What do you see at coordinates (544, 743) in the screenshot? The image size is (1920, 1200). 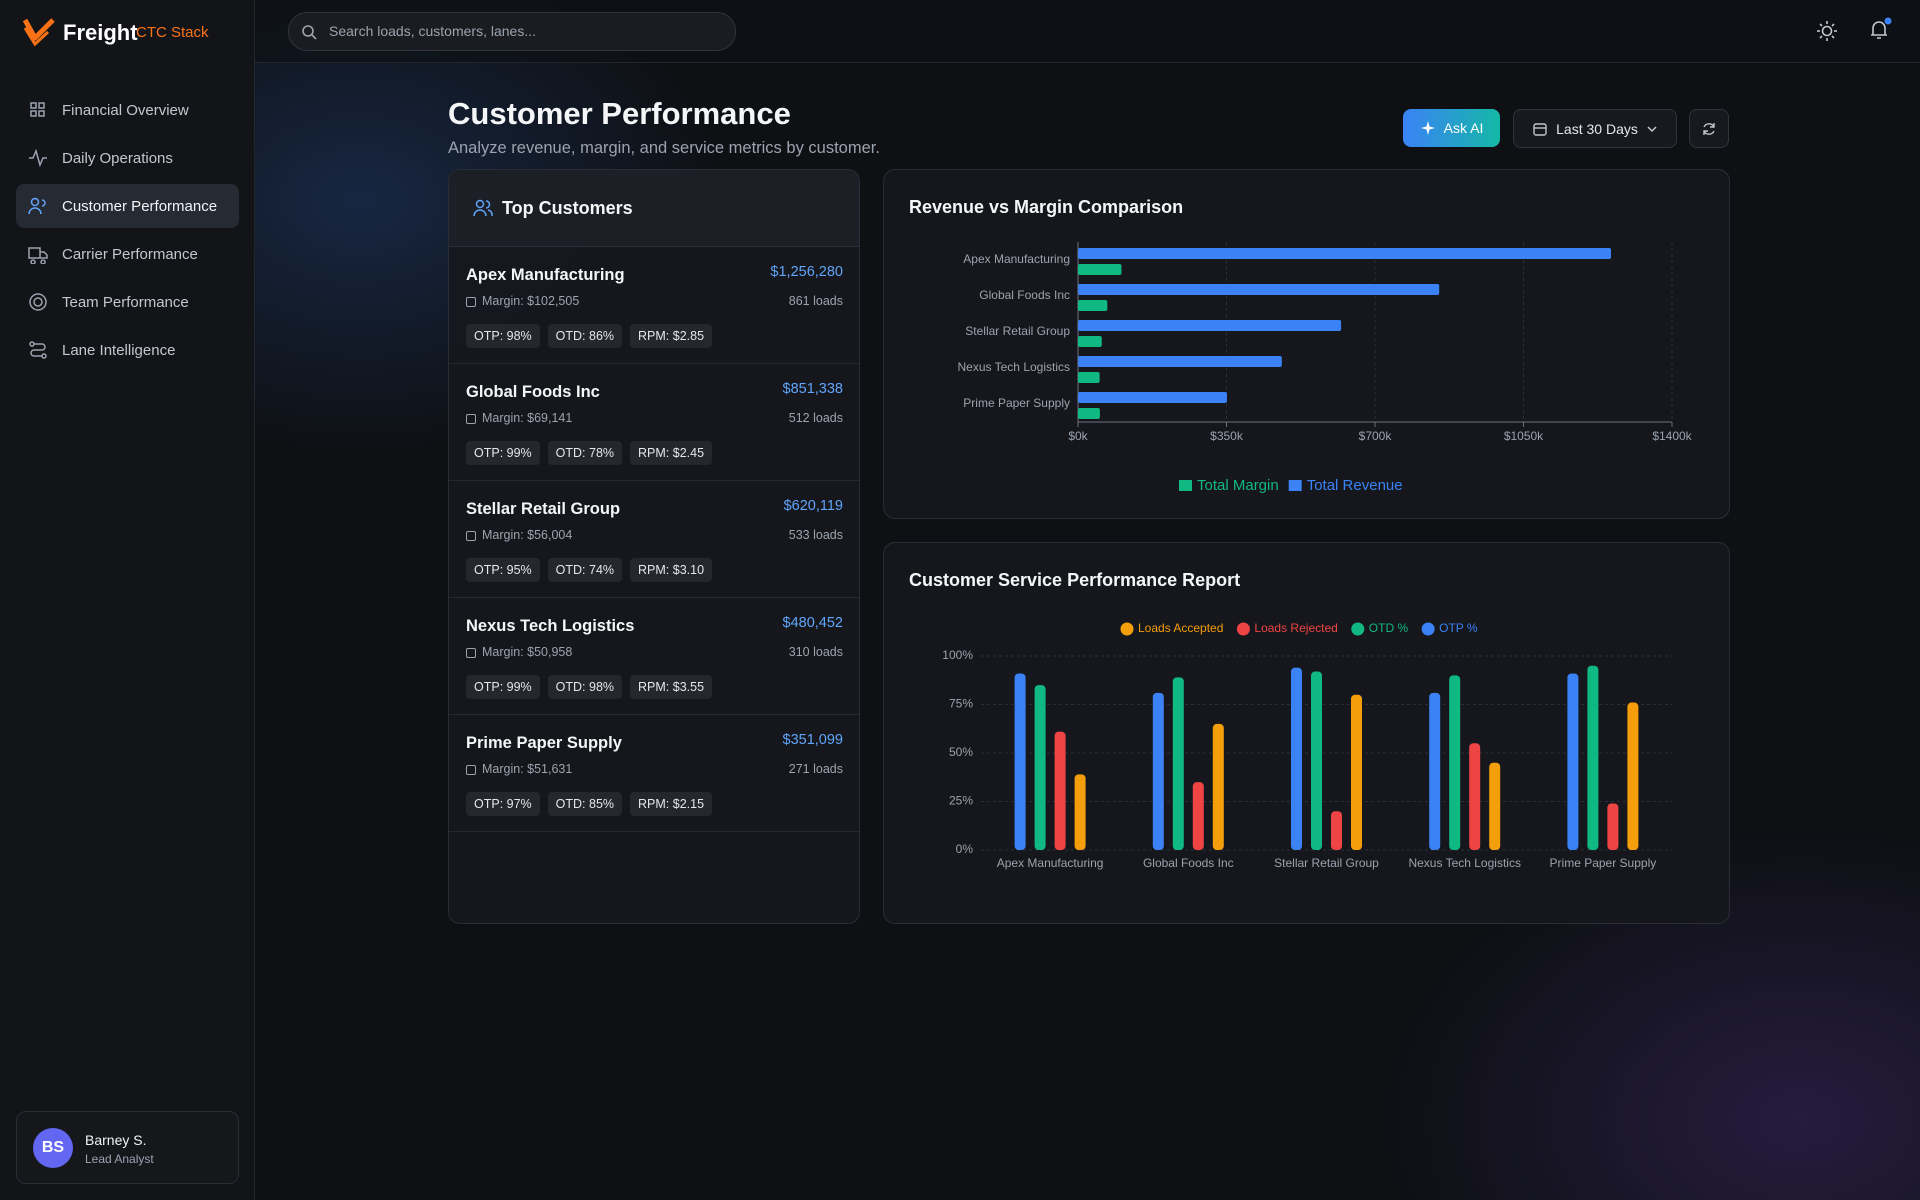 I see `customer-name: Prime Paper Supply` at bounding box center [544, 743].